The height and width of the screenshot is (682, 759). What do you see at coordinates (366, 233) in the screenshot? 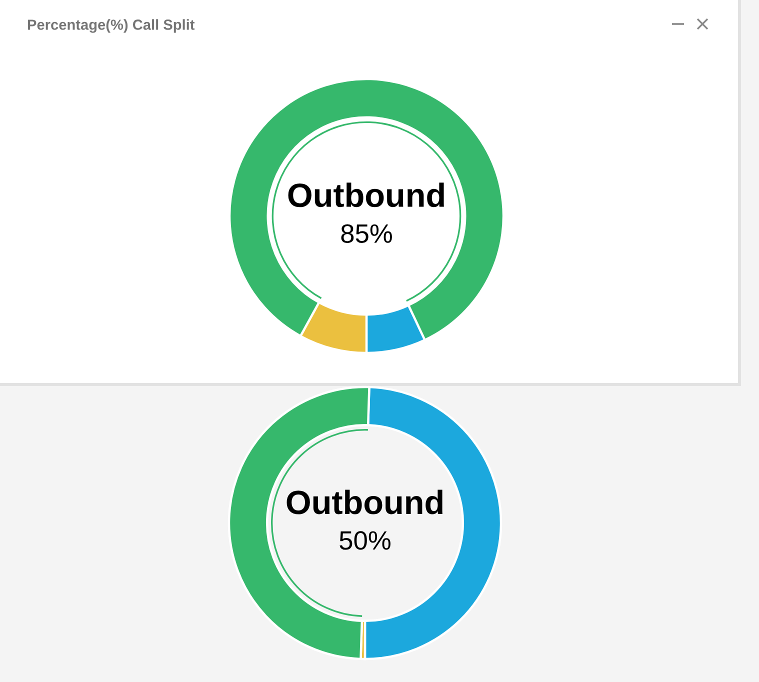
I see `text: 85%` at bounding box center [366, 233].